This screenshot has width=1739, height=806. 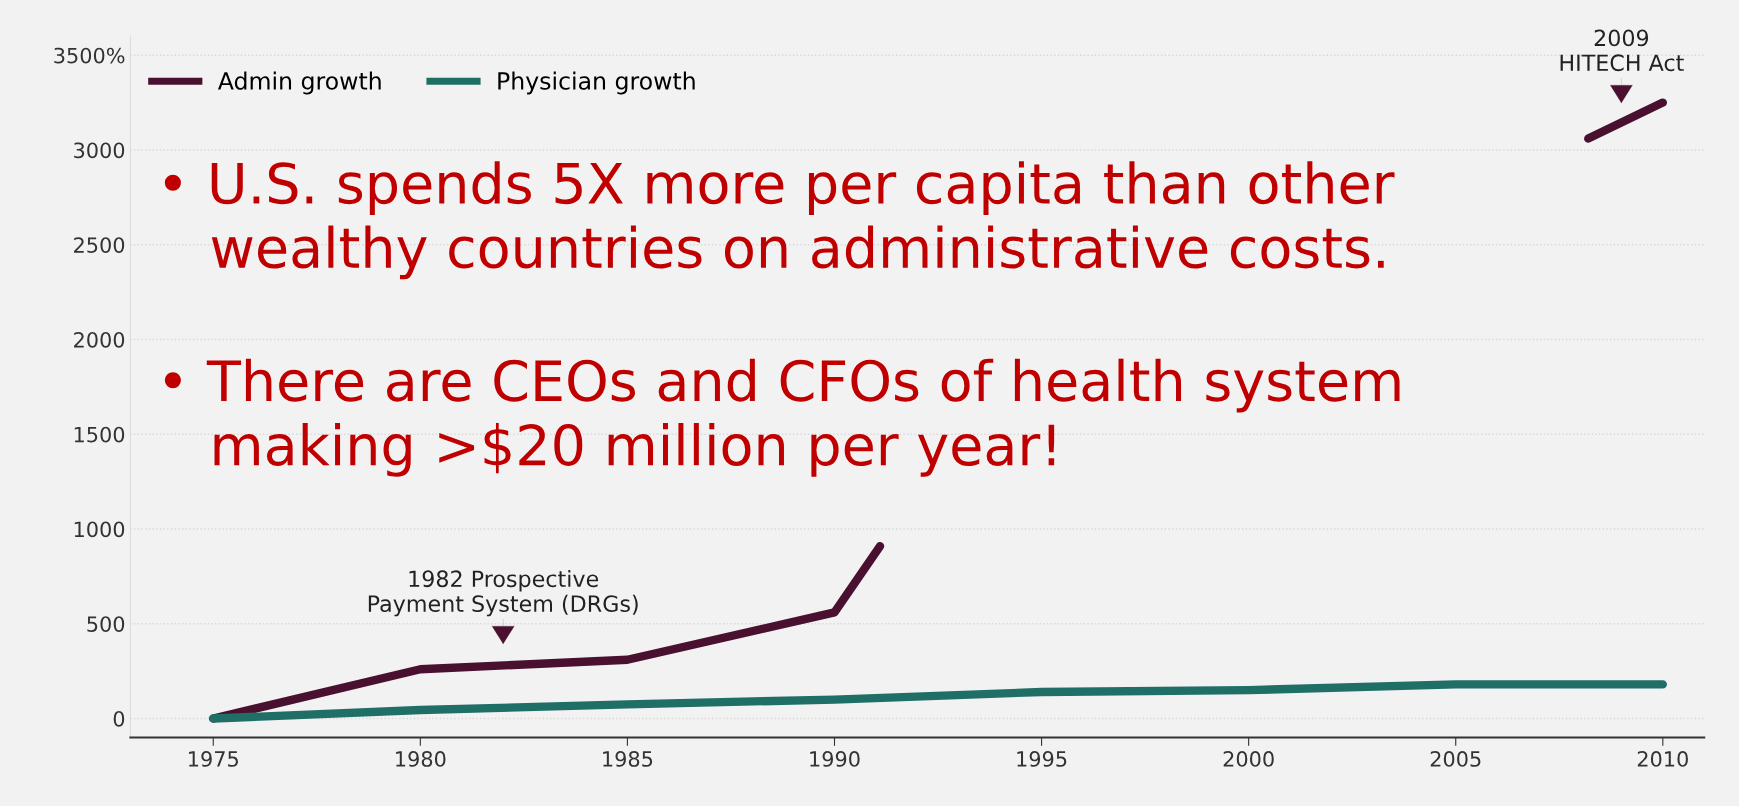 I want to click on x-tick-label: 1995, so click(x=1042, y=759).